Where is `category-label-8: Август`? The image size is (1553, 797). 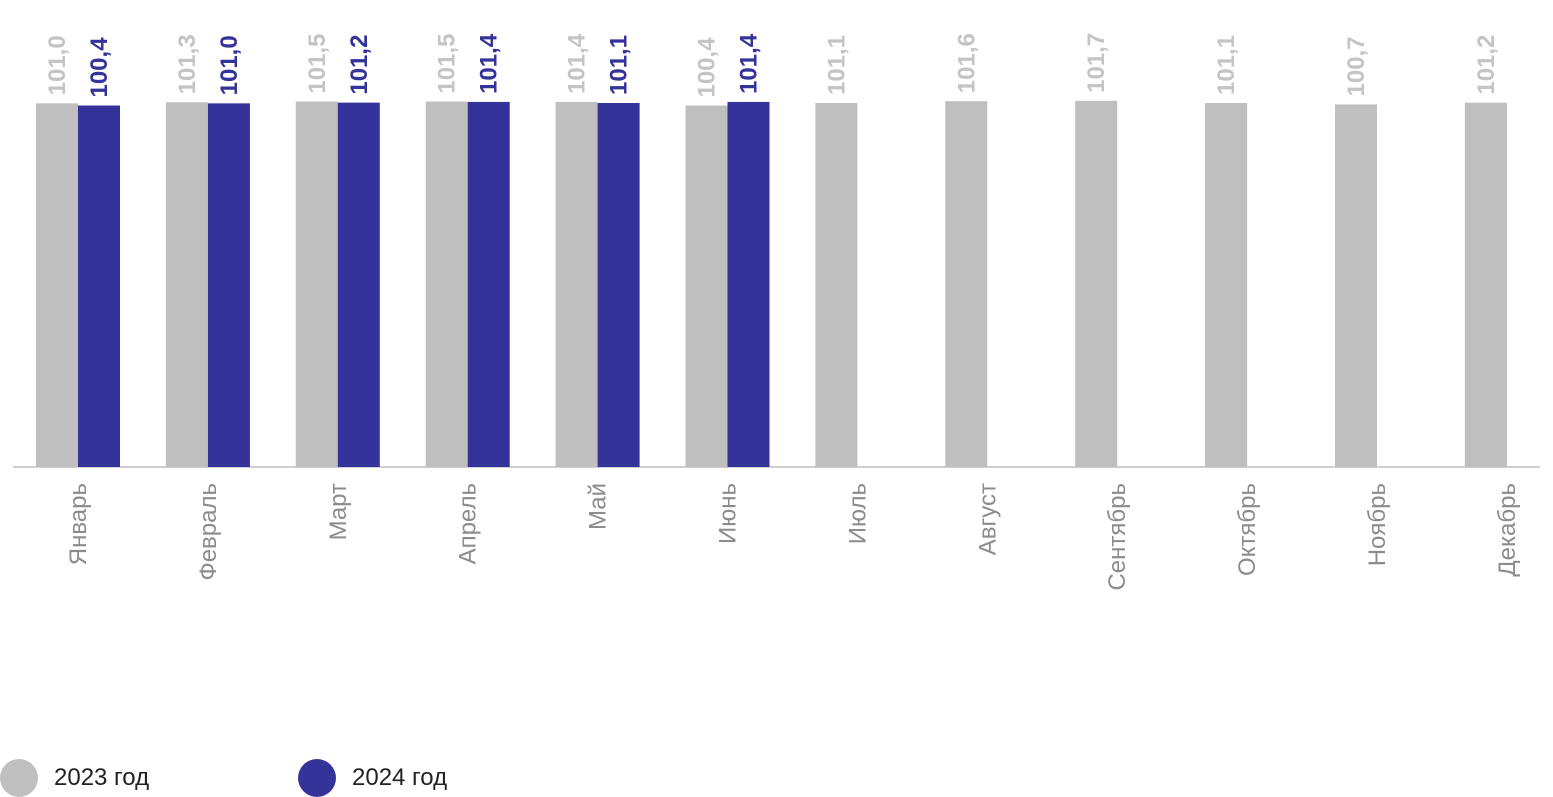 category-label-8: Август is located at coordinates (987, 519).